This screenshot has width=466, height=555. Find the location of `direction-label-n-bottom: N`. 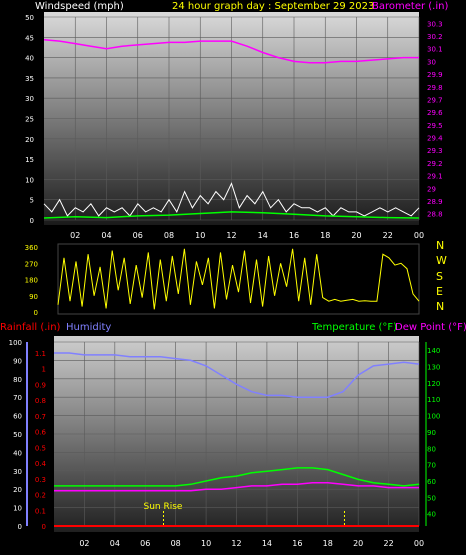

direction-label-n-bottom: N is located at coordinates (440, 306).